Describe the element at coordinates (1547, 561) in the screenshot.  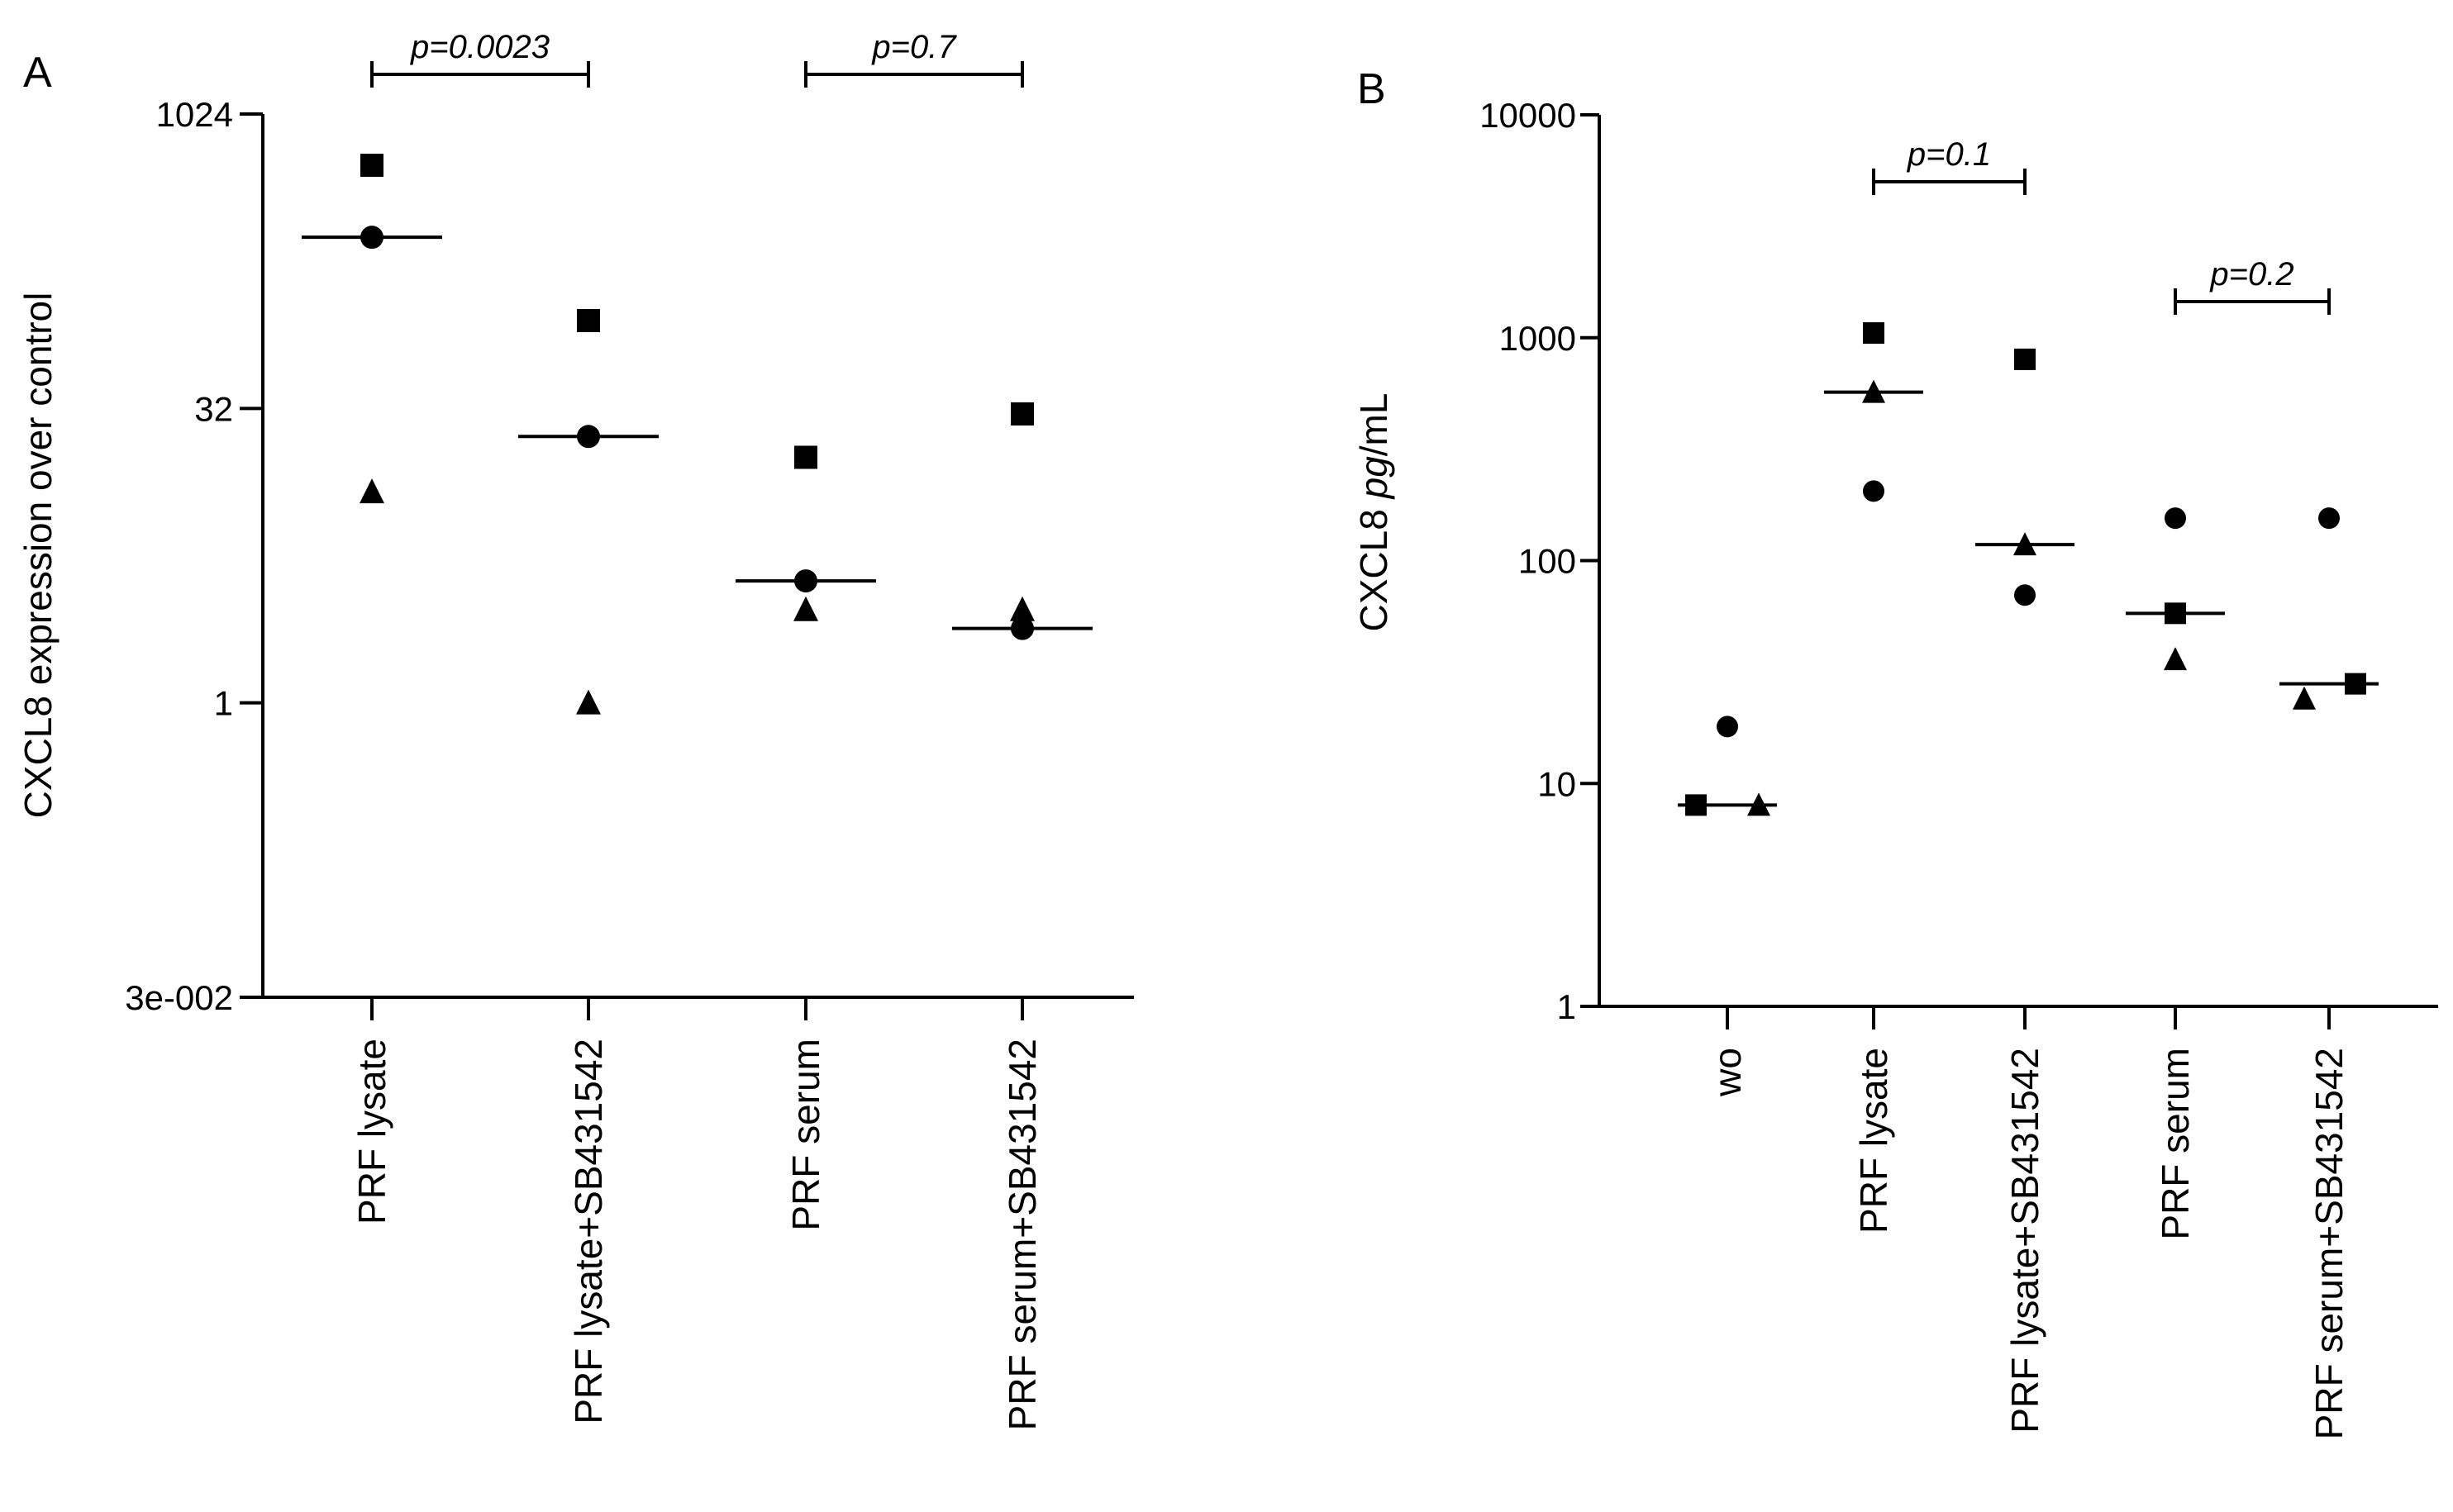
I see `y-tick-label: 100` at that location.